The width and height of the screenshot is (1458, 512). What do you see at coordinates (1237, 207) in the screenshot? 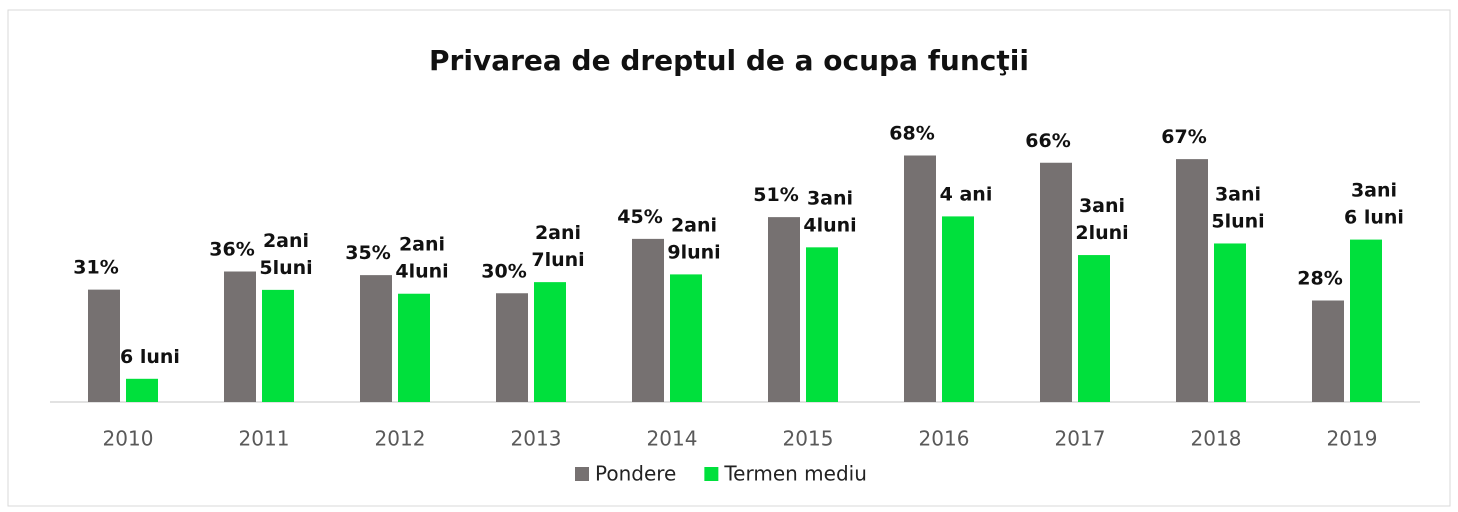
I see `data-label: 3ani 5luni` at bounding box center [1237, 207].